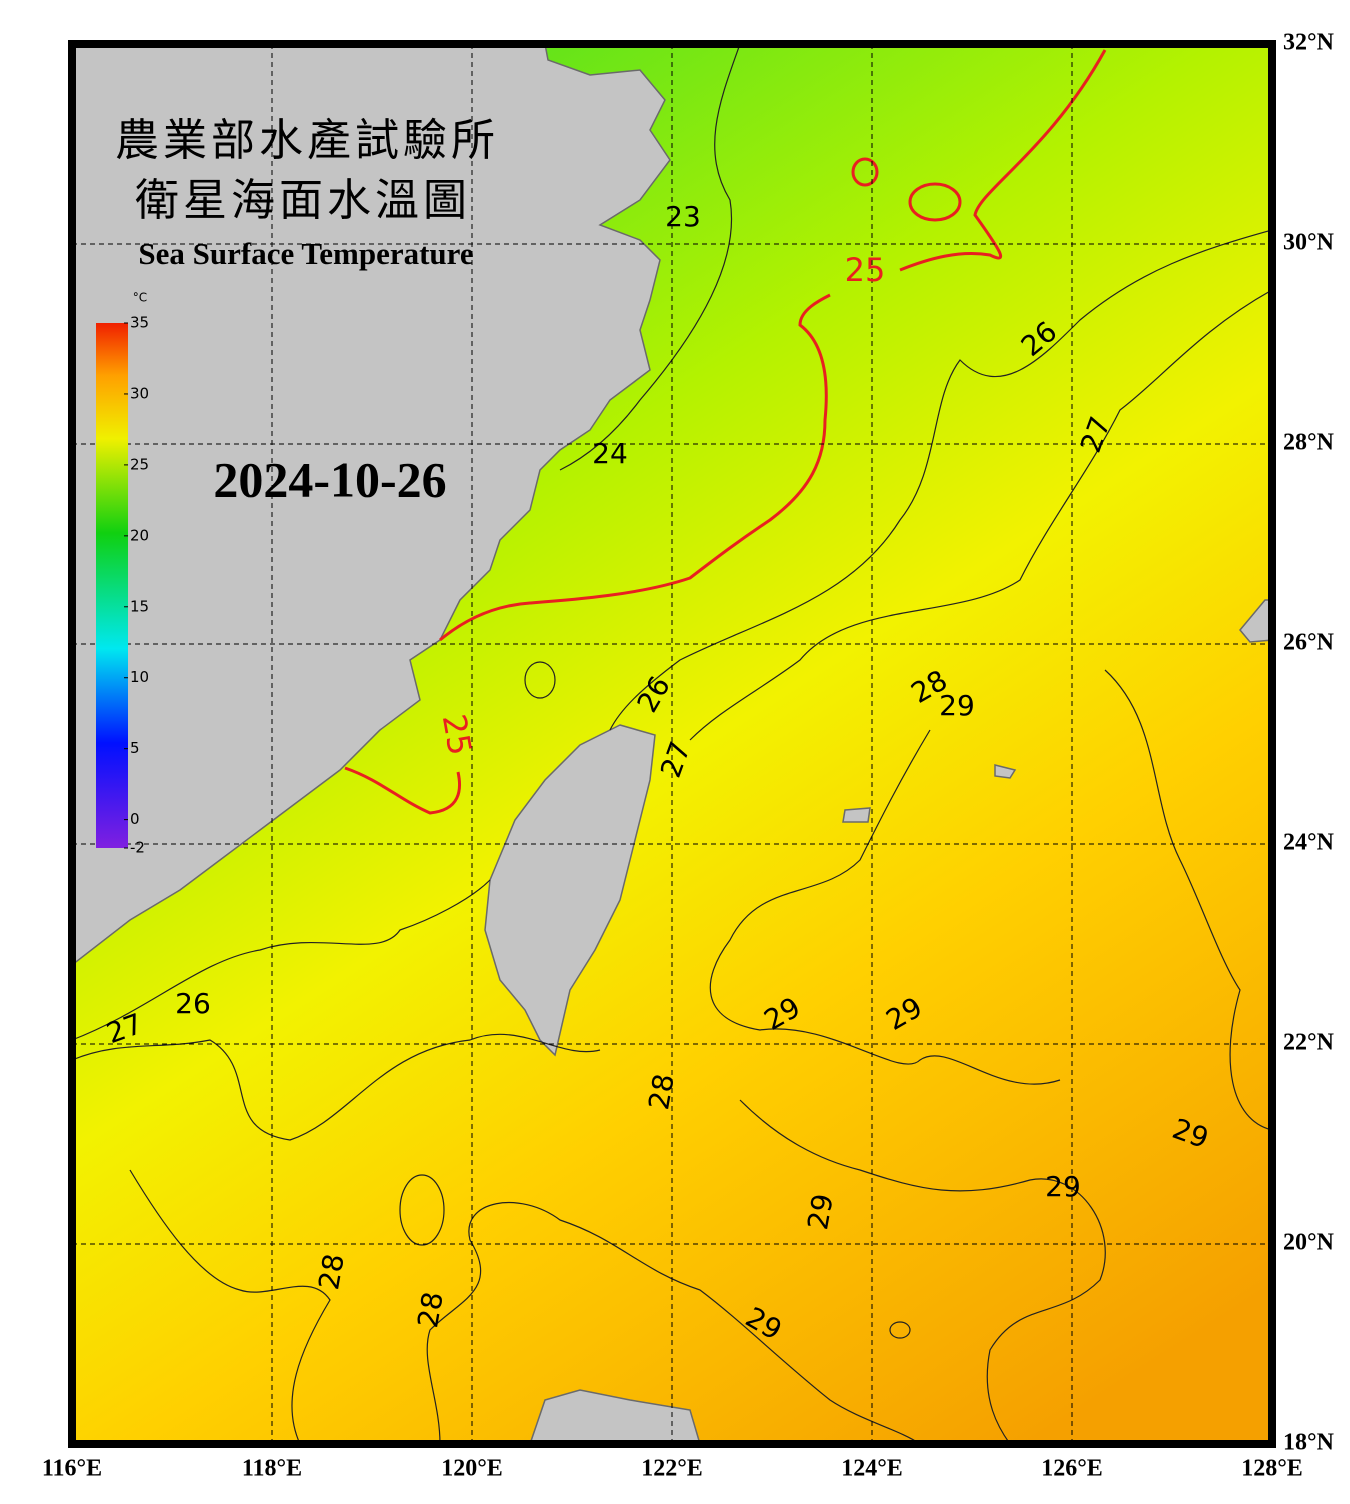 The image size is (1350, 1504). Describe the element at coordinates (72, 1469) in the screenshot. I see `lon-label: 116°E` at that location.